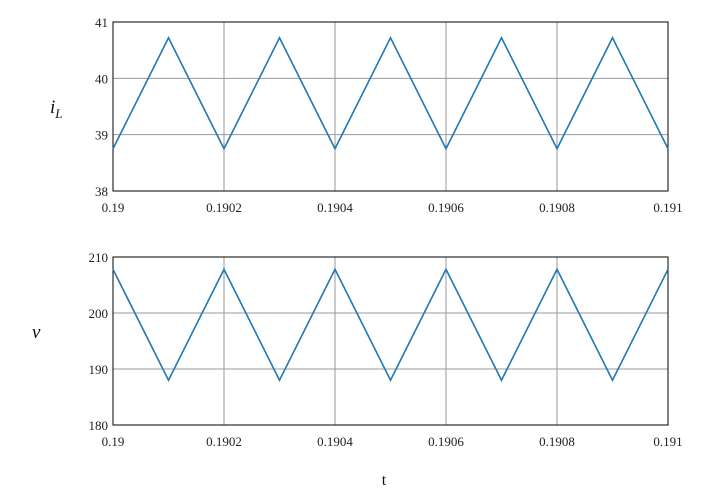 The height and width of the screenshot is (495, 701). What do you see at coordinates (101, 135) in the screenshot?
I see `y-tick-label: 39` at bounding box center [101, 135].